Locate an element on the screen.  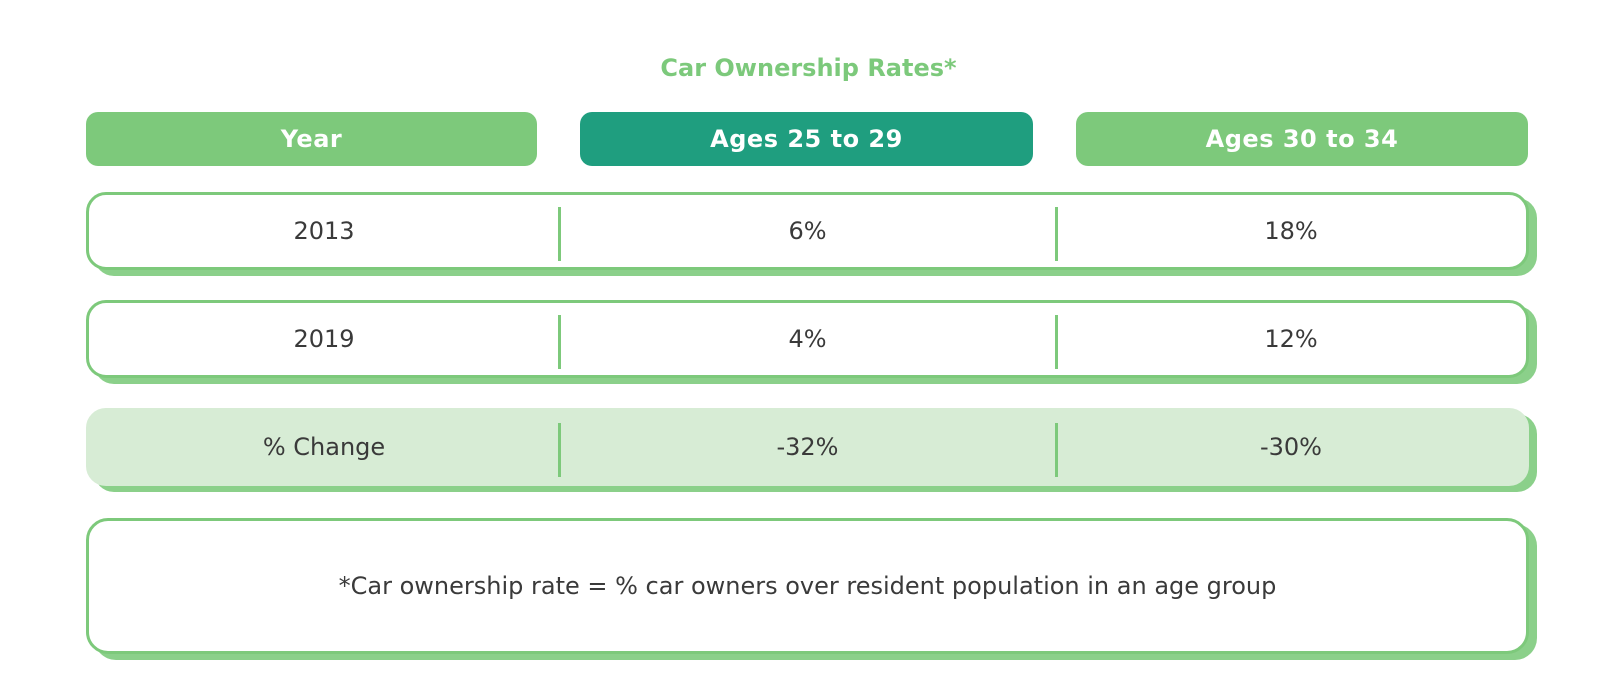
cell-ages-25-29: -32% is located at coordinates (807, 447).